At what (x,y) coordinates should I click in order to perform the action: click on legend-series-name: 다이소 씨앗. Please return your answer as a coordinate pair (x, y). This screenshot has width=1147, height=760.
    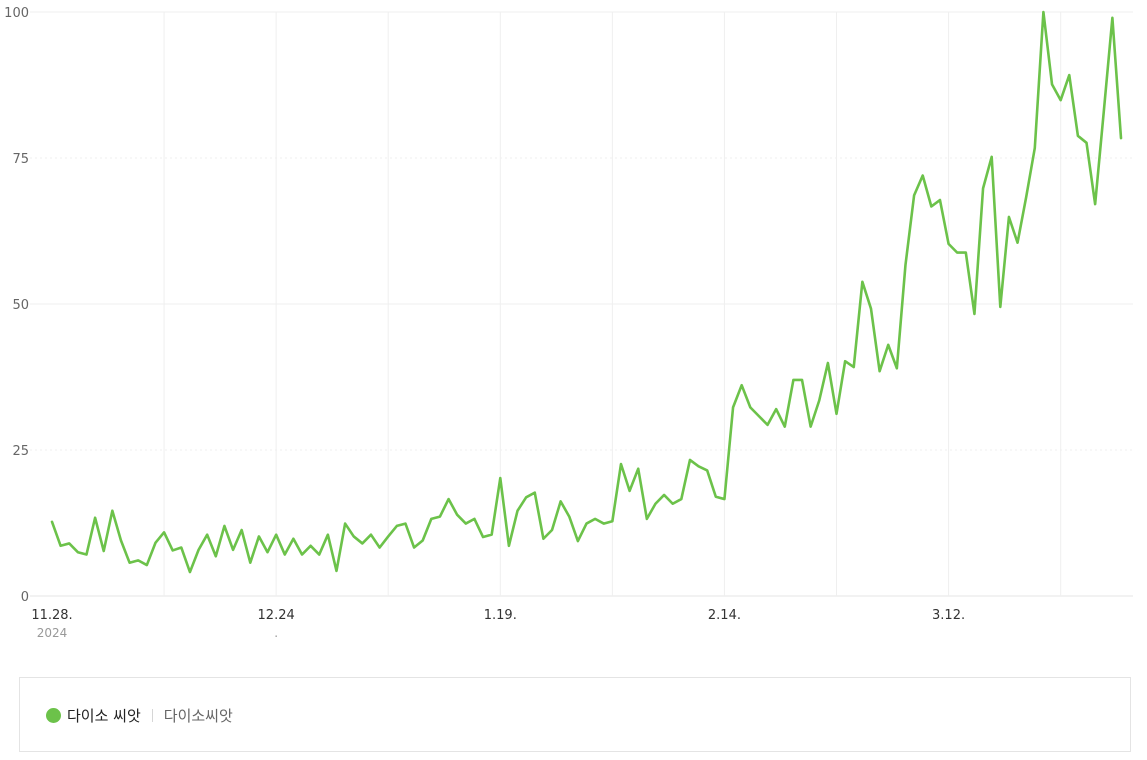
    Looking at the image, I should click on (104, 716).